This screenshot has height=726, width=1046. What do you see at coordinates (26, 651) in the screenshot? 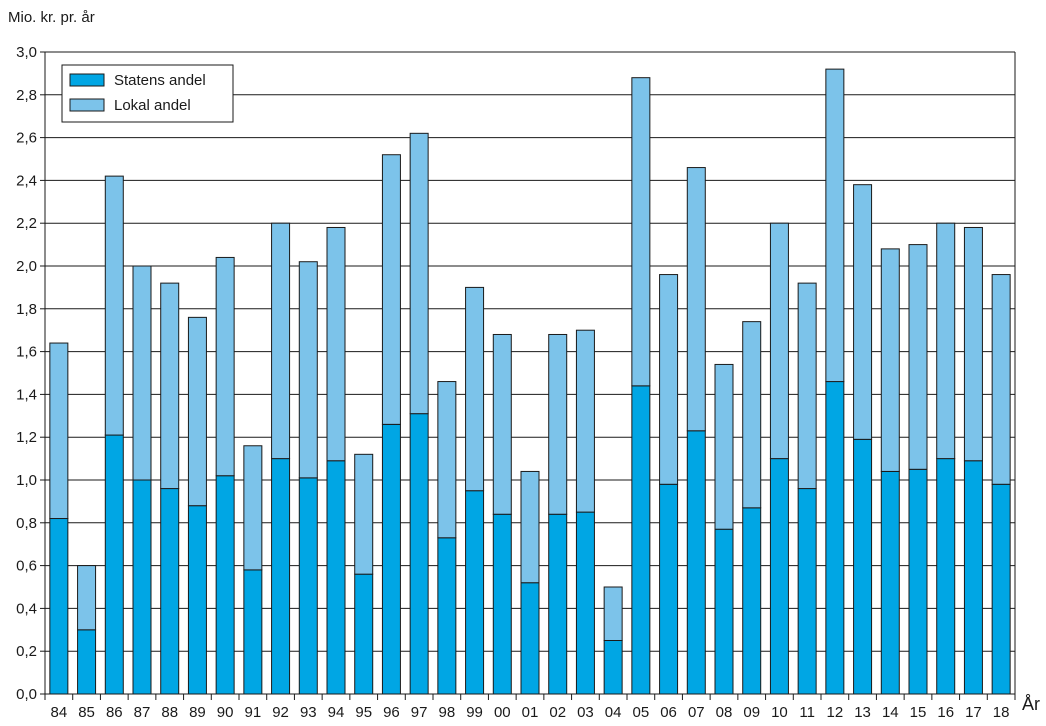
I see `y-tick-label: 0,2` at bounding box center [26, 651].